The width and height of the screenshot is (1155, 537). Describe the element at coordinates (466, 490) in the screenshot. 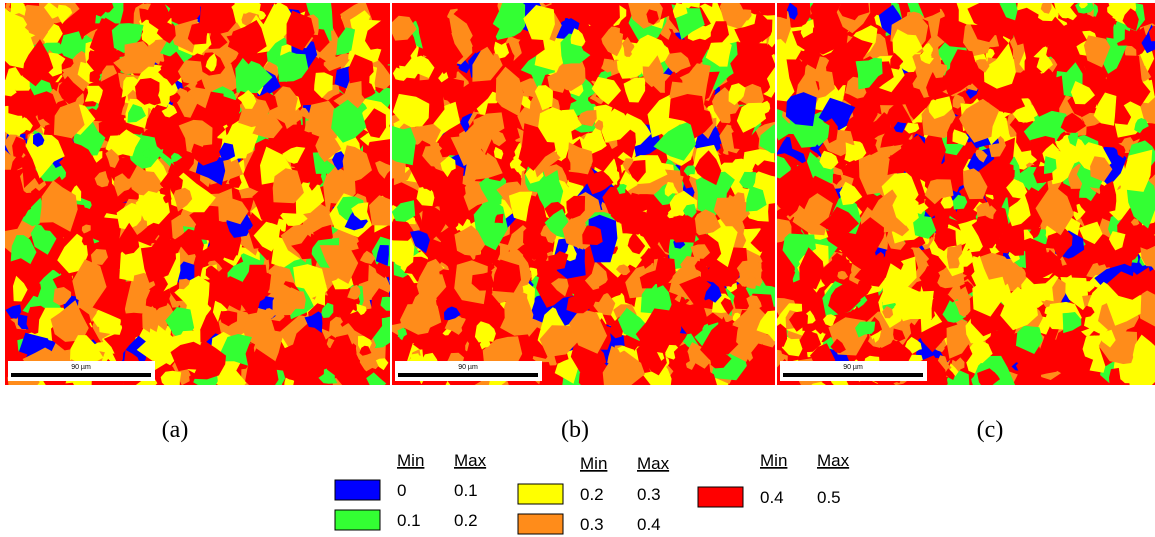

I see `legend-max: 0.1` at that location.